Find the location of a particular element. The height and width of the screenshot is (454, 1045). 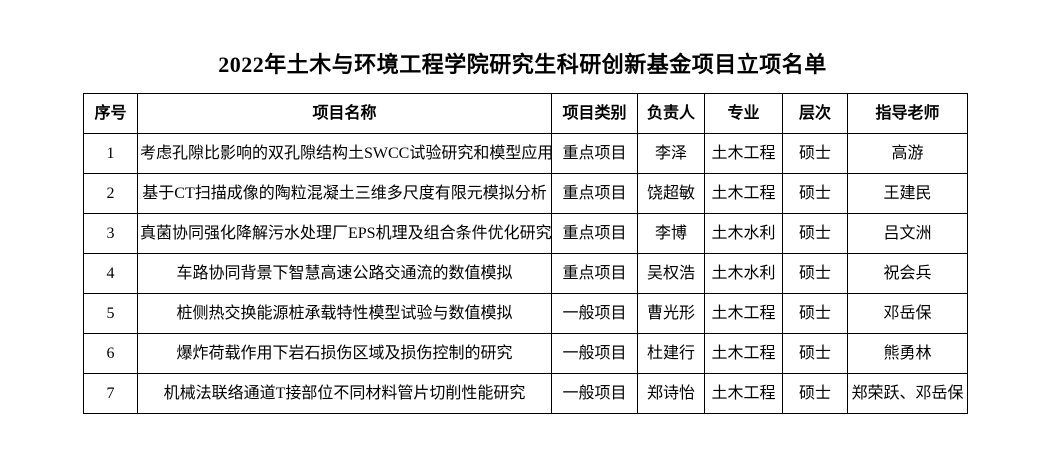

cell-project-name: 爆炸荷载作用下岩石损伤区域及损伤控制的研究 is located at coordinates (344, 353).